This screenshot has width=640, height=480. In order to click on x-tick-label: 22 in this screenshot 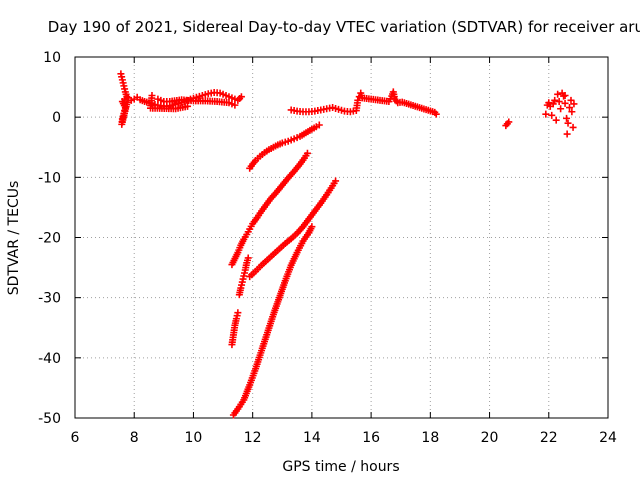, I will do `click(549, 438)`.